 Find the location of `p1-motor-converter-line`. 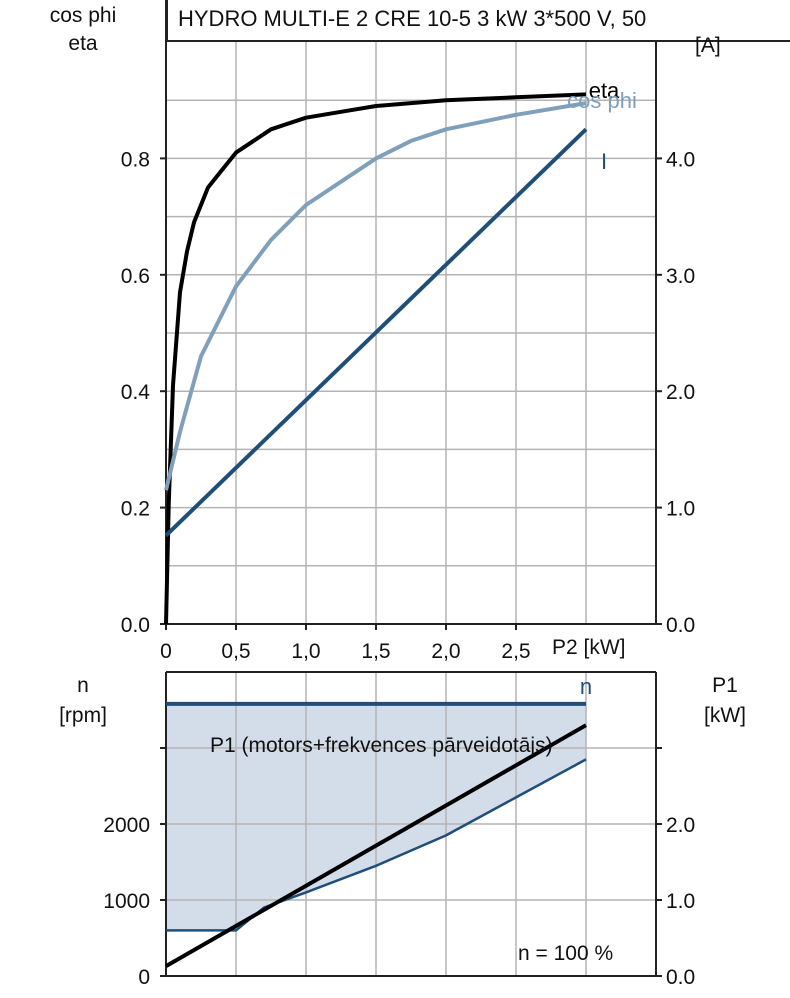

p1-motor-converter-line is located at coordinates (376, 845).